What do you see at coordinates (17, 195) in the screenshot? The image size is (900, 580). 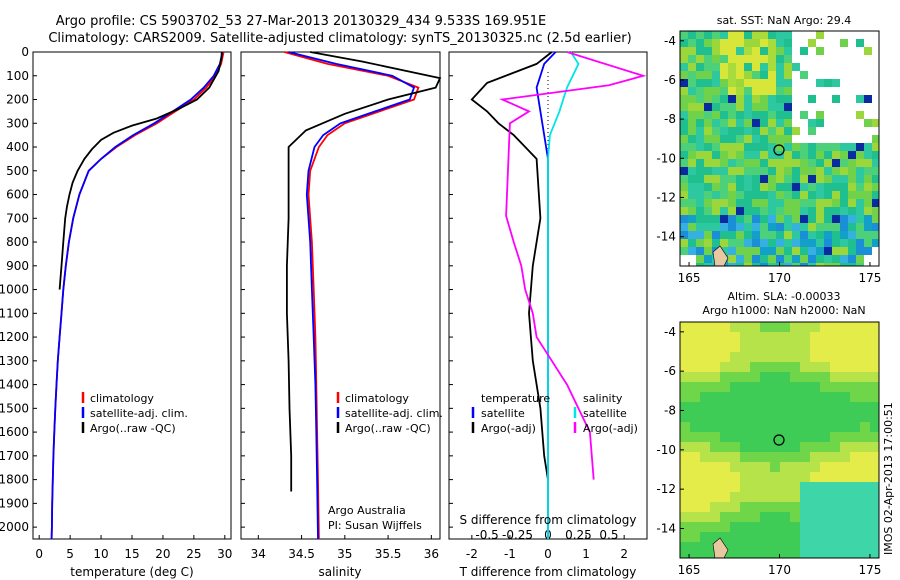 I see `depth-tick-label: 600` at bounding box center [17, 195].